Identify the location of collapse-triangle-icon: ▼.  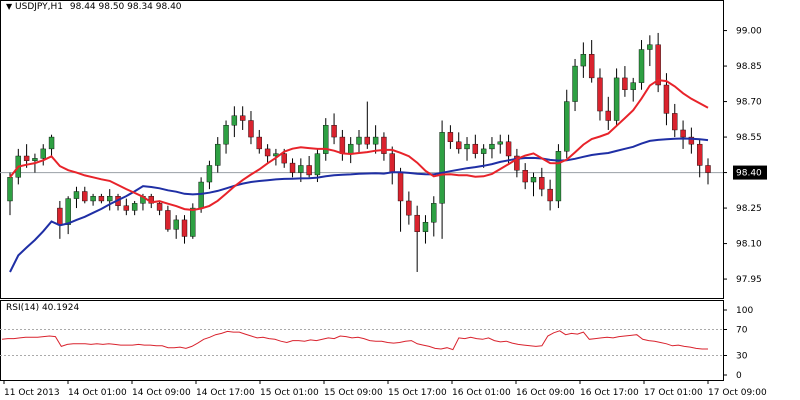
(9, 6).